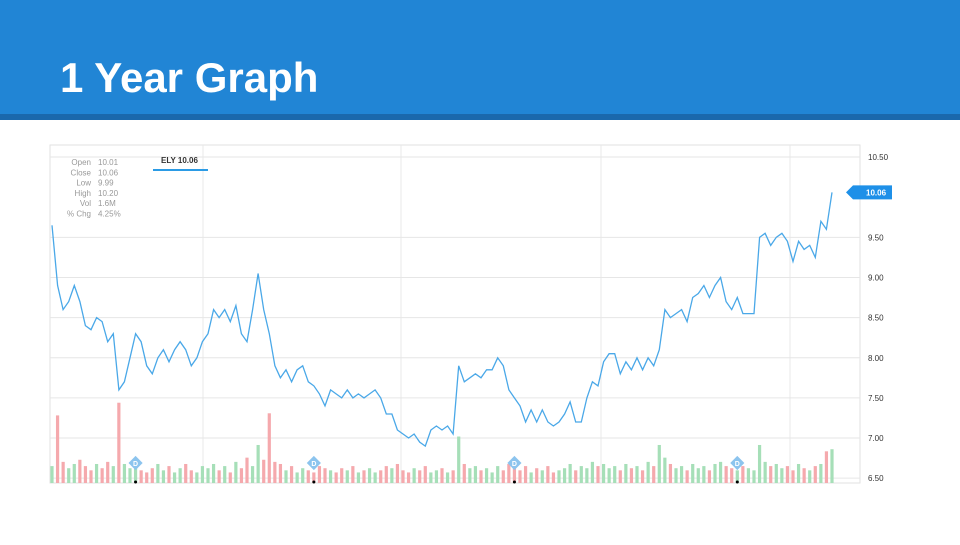 This screenshot has height=545, width=960. I want to click on dividend-marker, so click(313, 463).